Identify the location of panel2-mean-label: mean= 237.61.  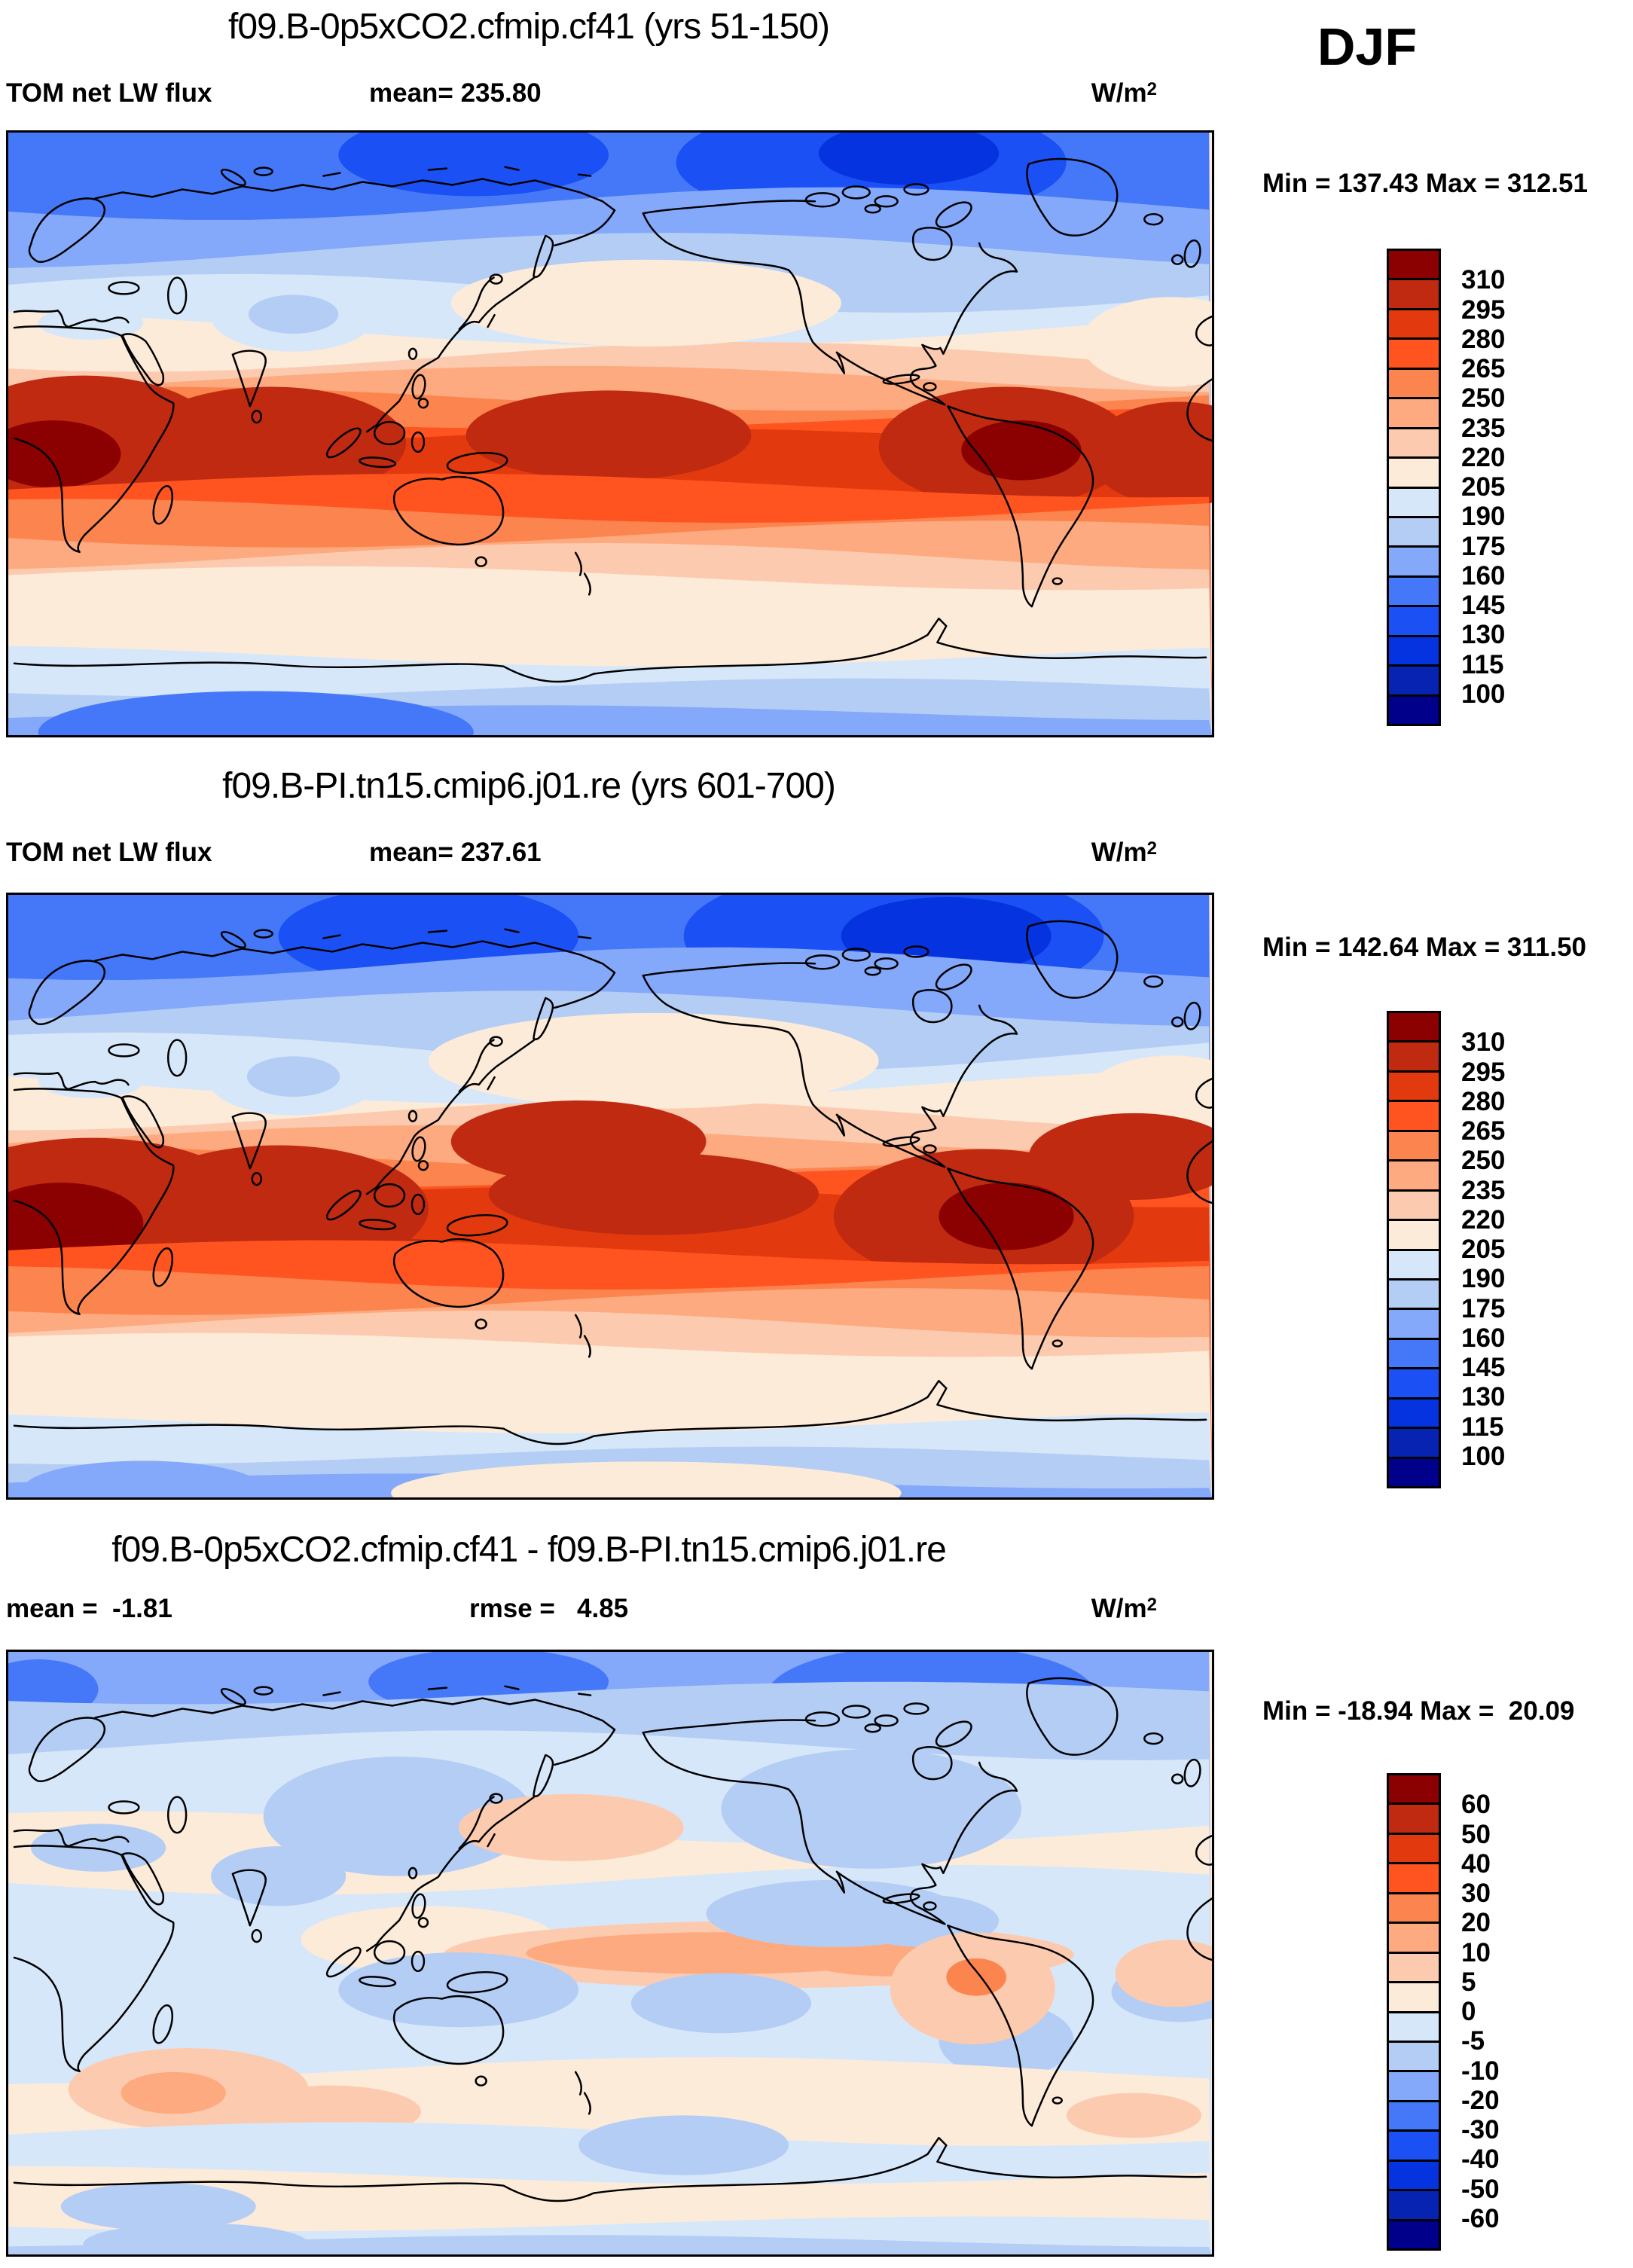
(455, 853).